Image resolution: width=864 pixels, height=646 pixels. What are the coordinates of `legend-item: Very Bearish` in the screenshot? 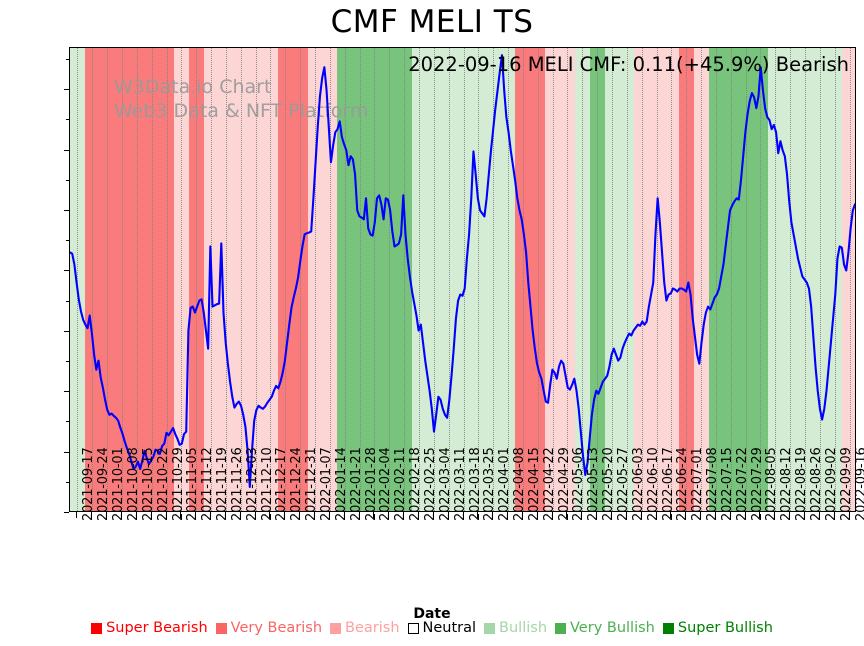 It's located at (269, 628).